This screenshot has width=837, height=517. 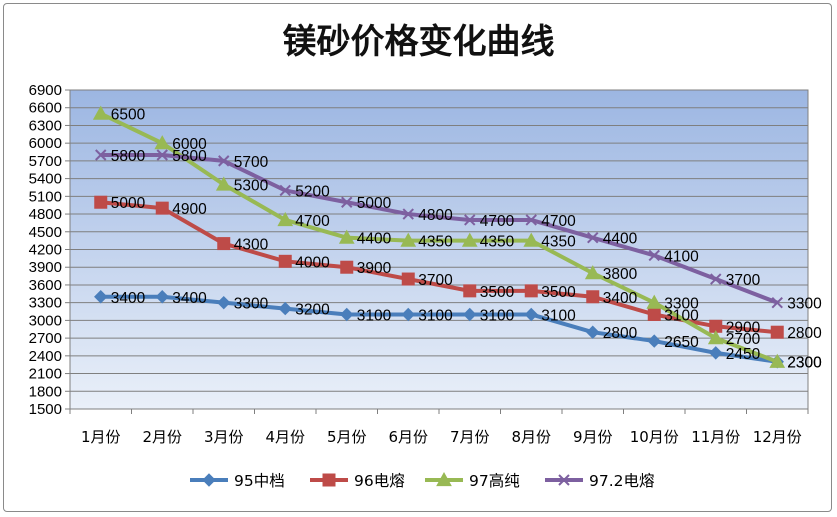 What do you see at coordinates (743, 354) in the screenshot?
I see `data-label: 2450` at bounding box center [743, 354].